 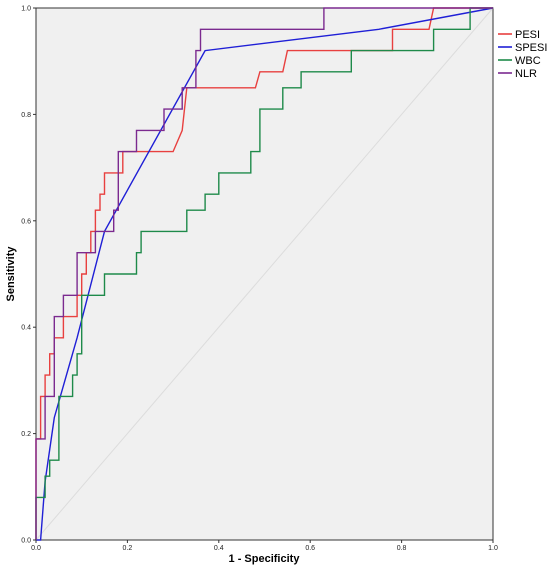 I want to click on y-tick-label: 0.4, so click(x=26, y=328).